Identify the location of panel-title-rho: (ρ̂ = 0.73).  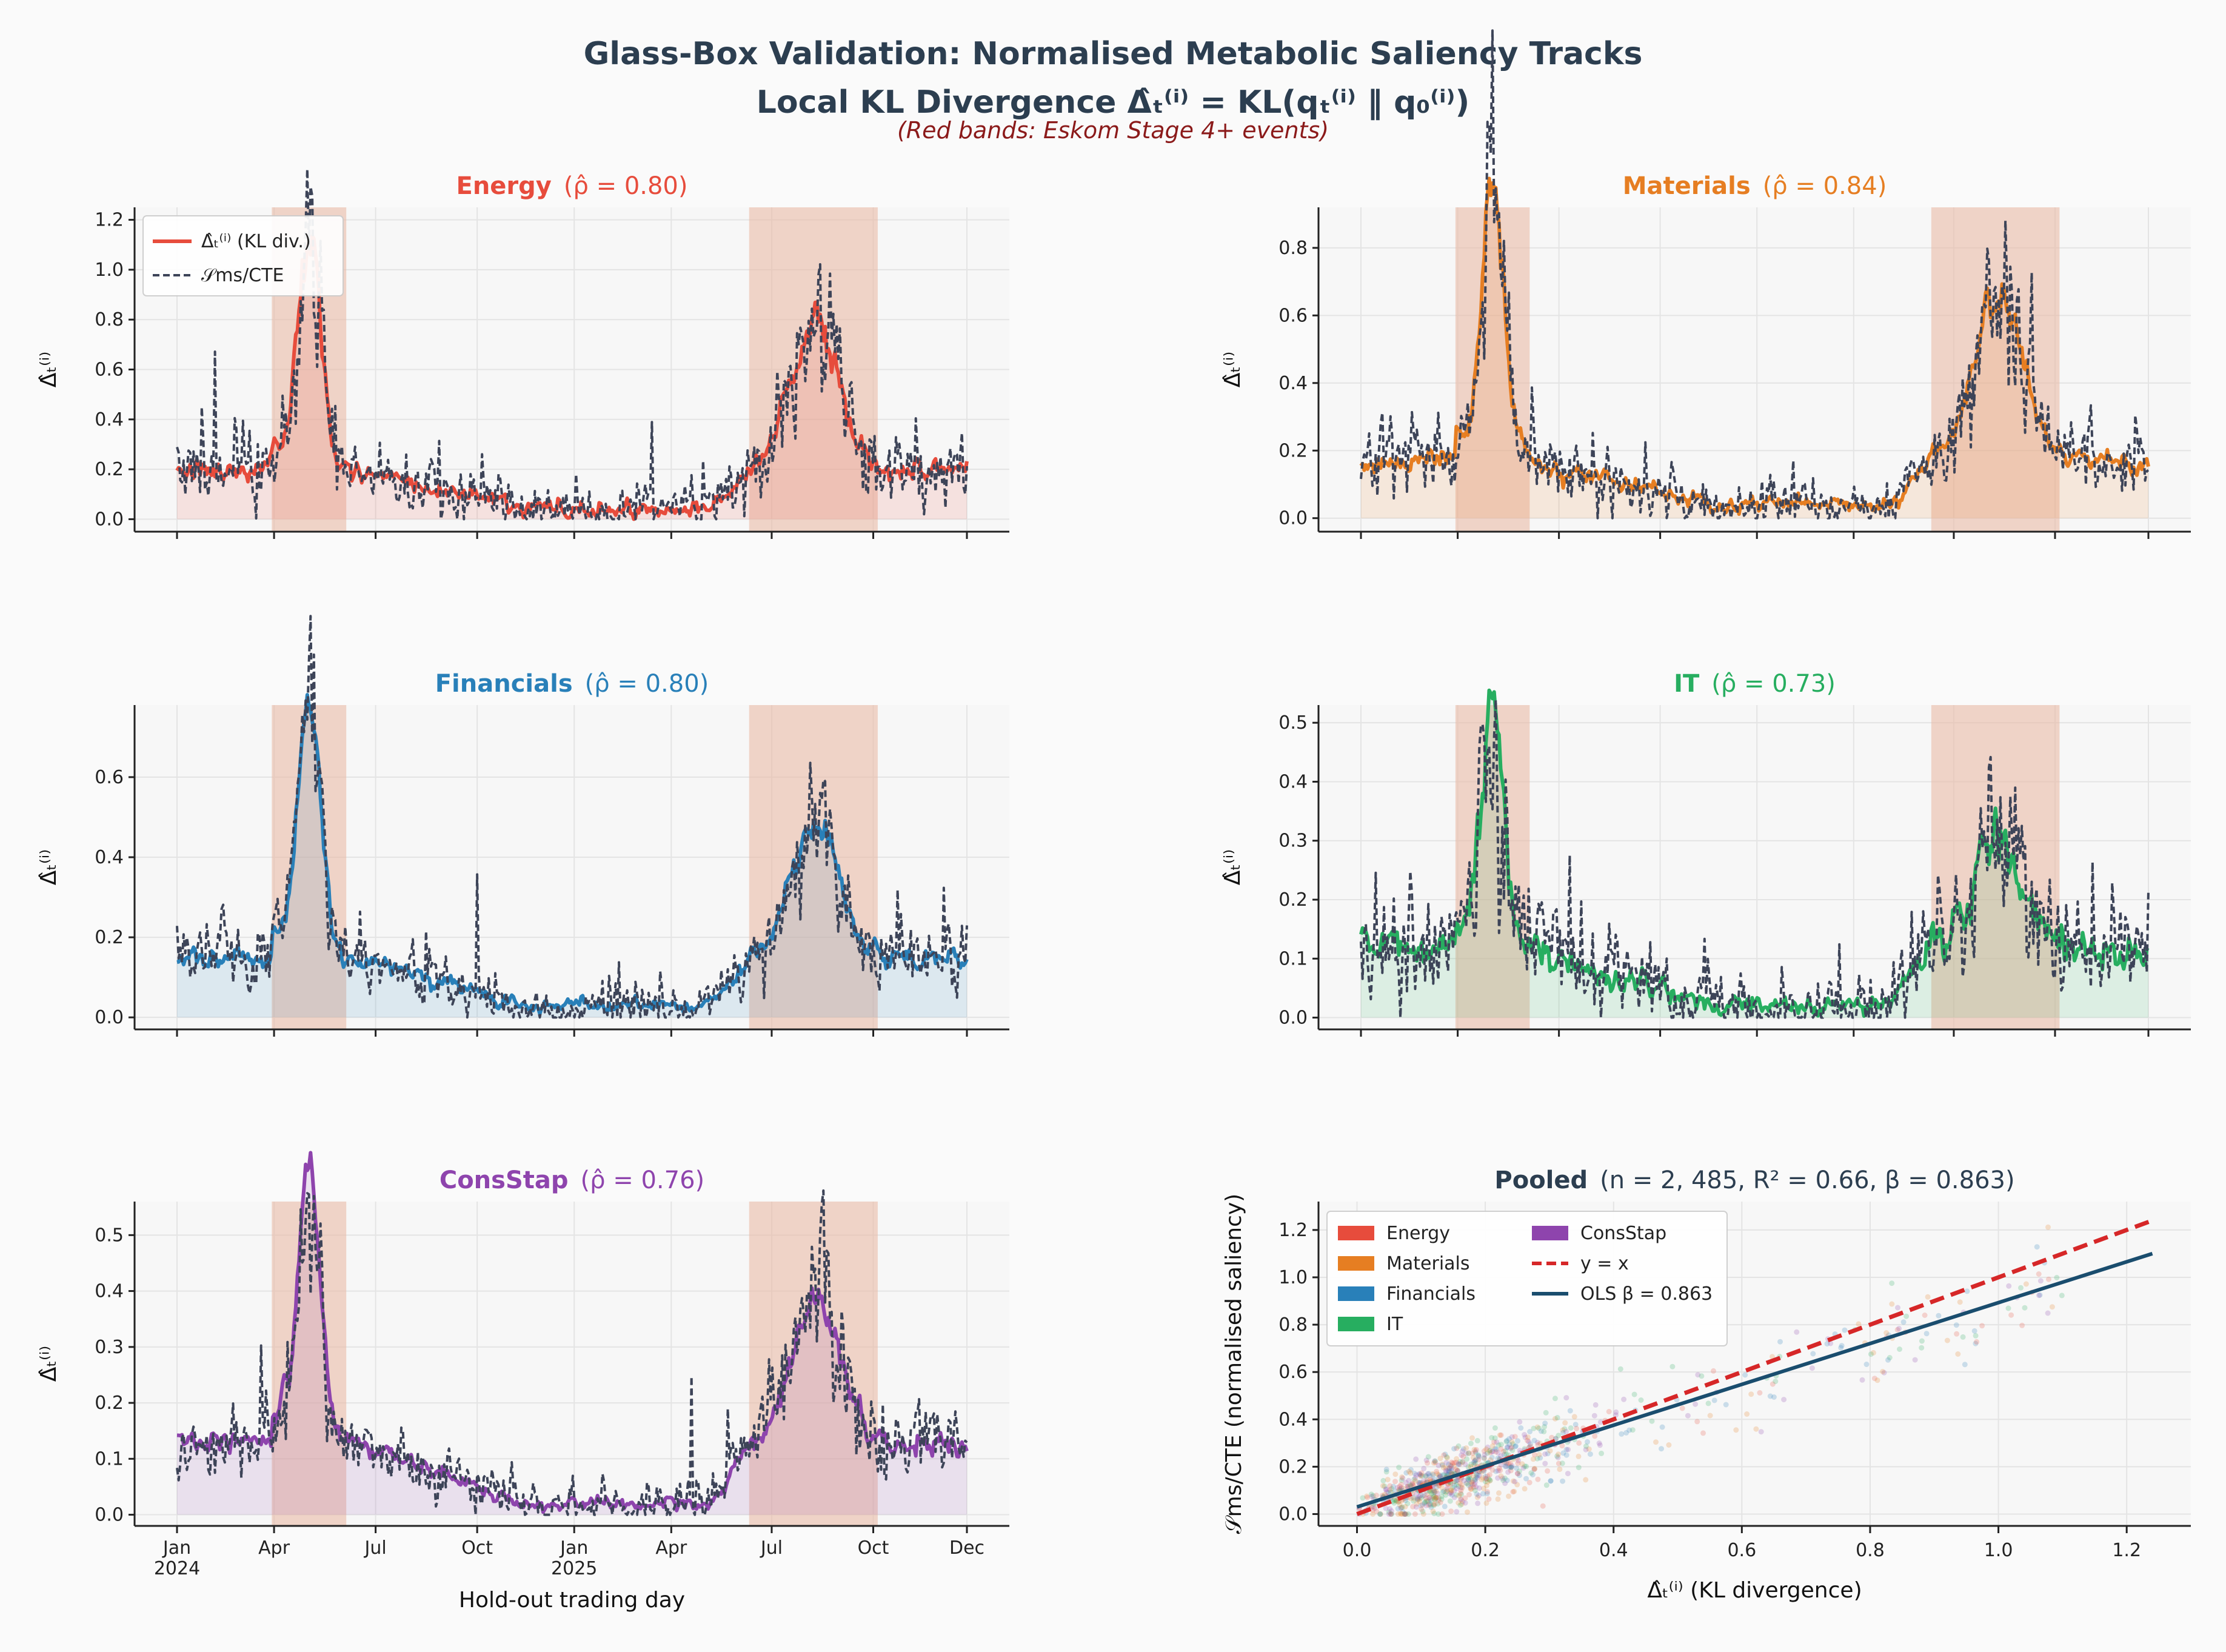
(1773, 684).